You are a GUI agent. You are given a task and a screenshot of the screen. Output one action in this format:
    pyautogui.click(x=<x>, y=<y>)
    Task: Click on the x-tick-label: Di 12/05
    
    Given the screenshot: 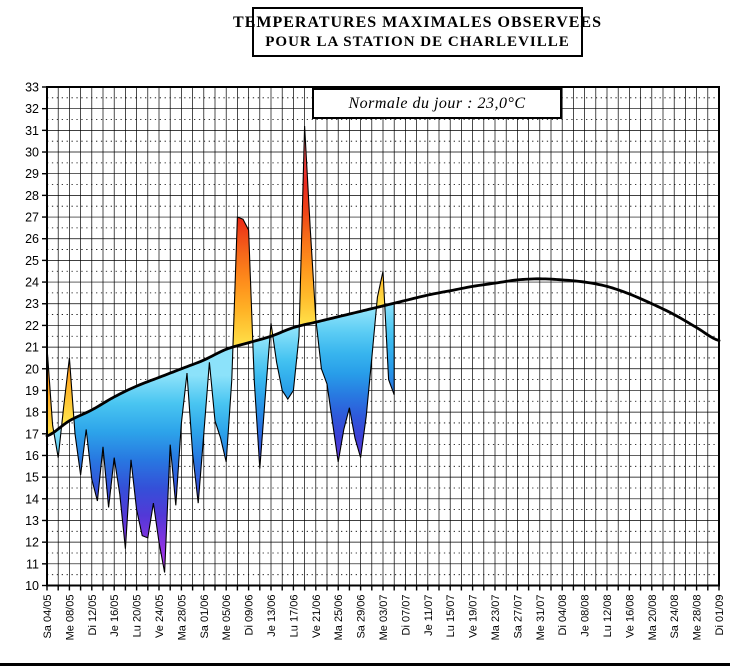 What is the action you would take?
    pyautogui.click(x=93, y=615)
    